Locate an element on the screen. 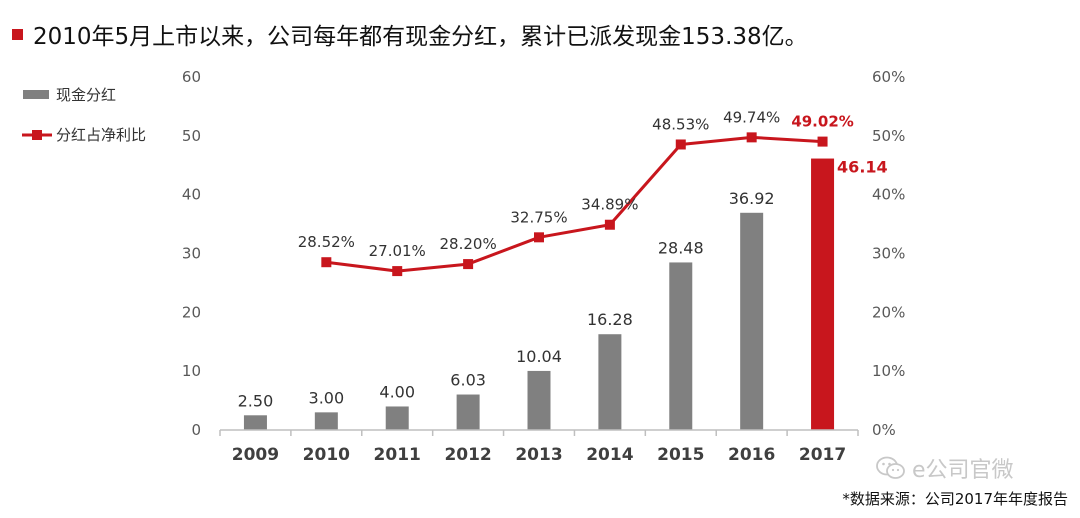 Image resolution: width=1080 pixels, height=518 pixels. x-tick-label: 2009 is located at coordinates (255, 455).